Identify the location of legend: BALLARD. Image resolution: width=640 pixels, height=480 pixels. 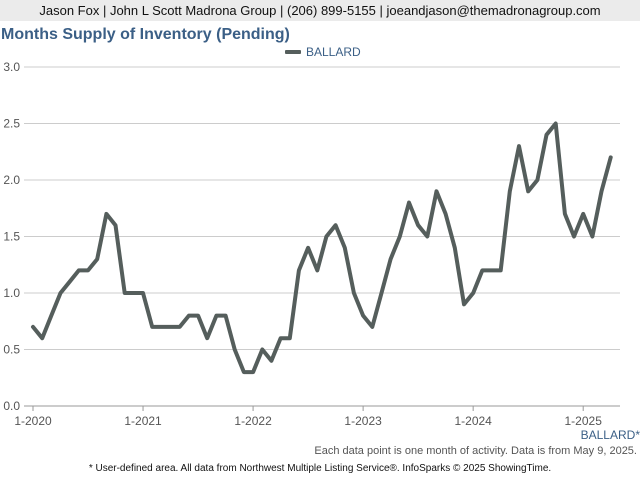
(323, 52).